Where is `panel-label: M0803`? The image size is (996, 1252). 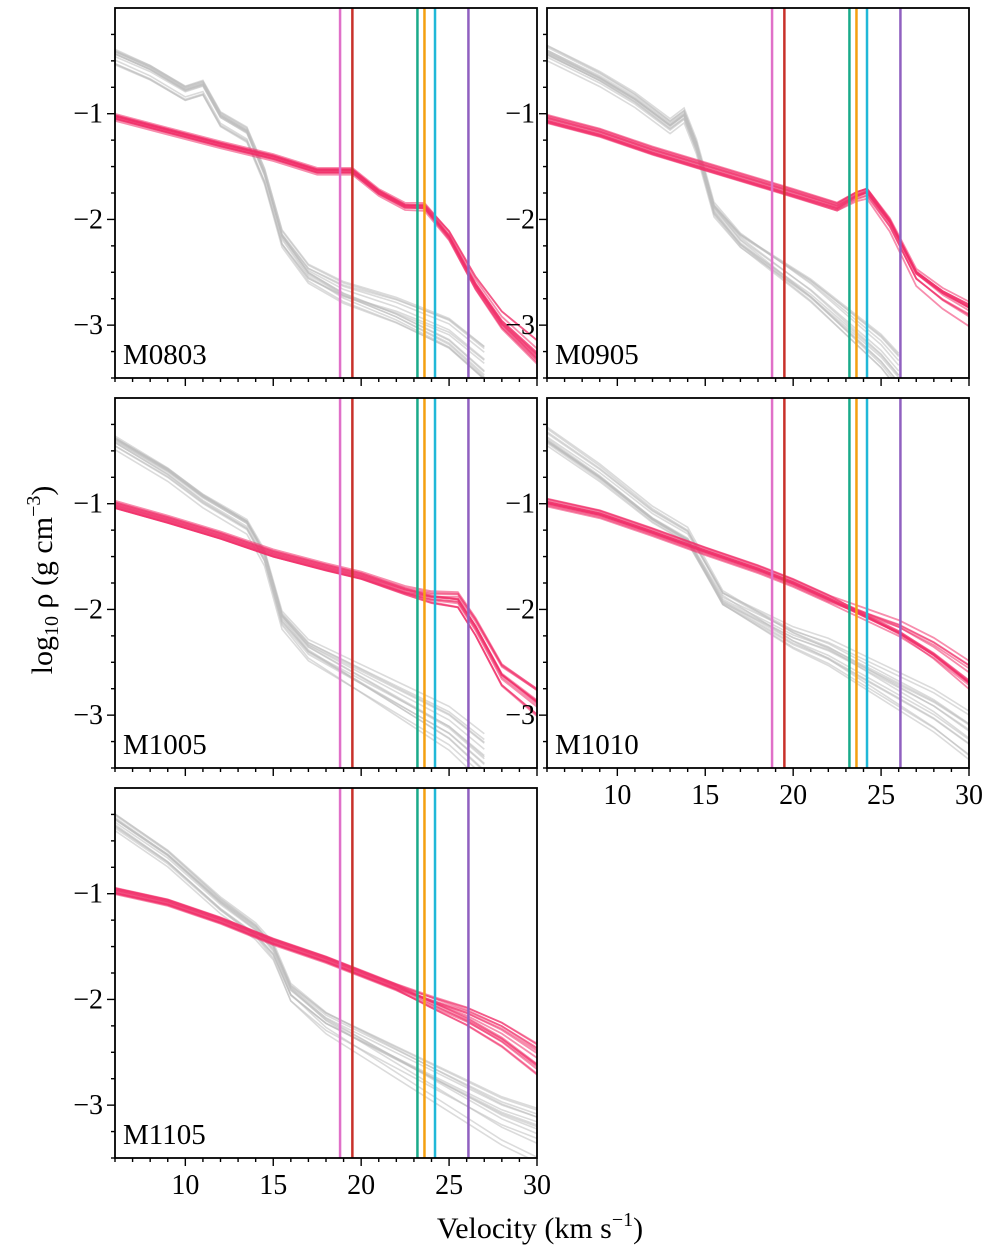
panel-label: M0803 is located at coordinates (165, 355).